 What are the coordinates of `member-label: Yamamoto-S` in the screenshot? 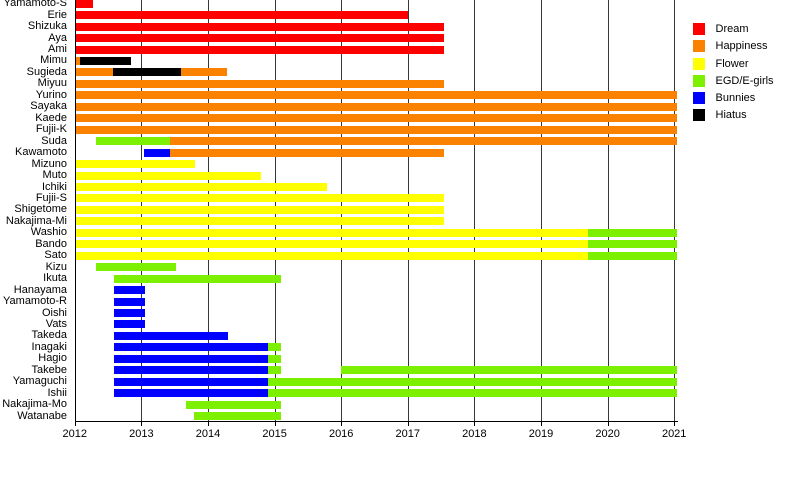 It's located at (35, 5).